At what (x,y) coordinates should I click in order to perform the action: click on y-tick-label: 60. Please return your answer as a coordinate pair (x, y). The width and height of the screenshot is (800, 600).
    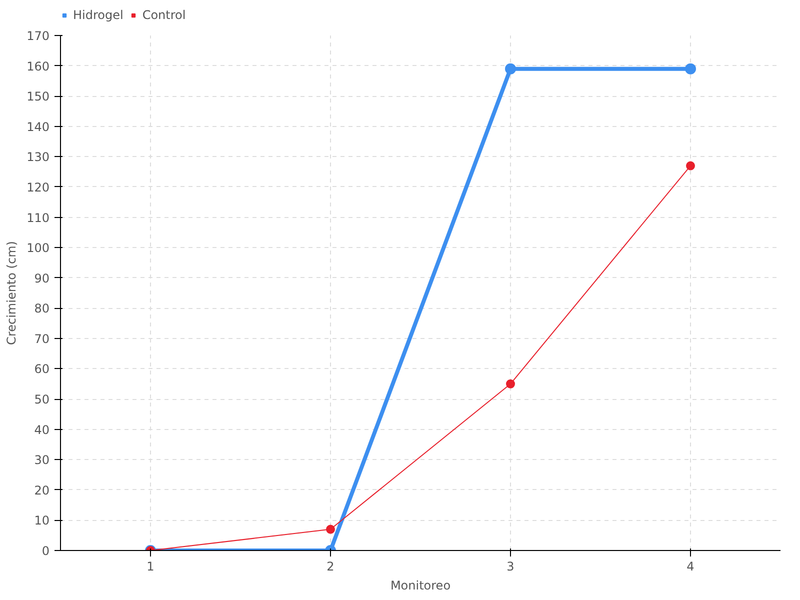
    Looking at the image, I should click on (42, 369).